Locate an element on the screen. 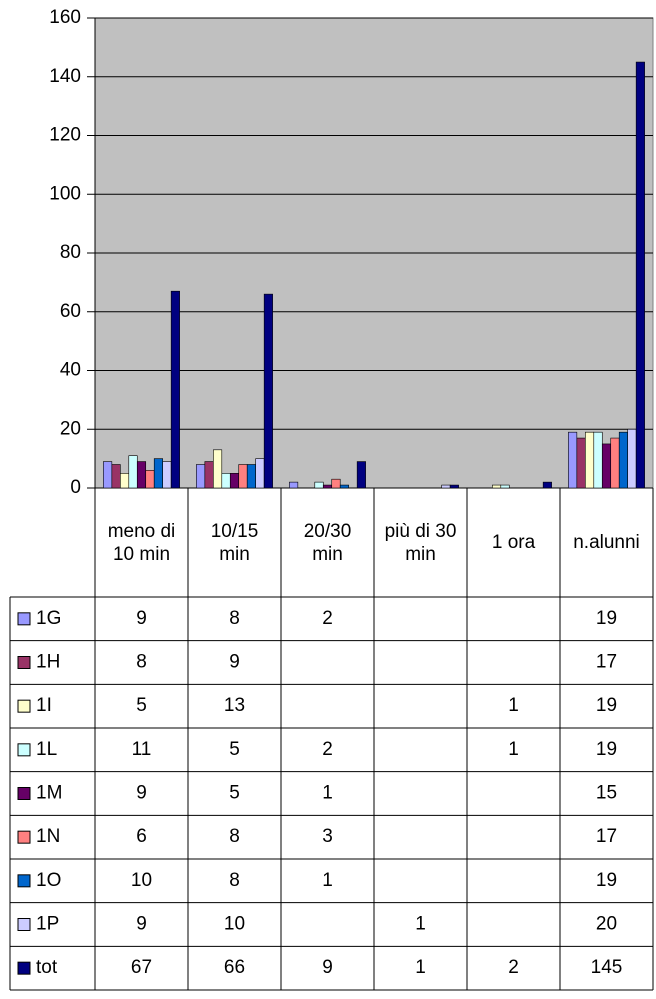 The image size is (656, 999). y-tick-label: 60 is located at coordinates (70, 311).